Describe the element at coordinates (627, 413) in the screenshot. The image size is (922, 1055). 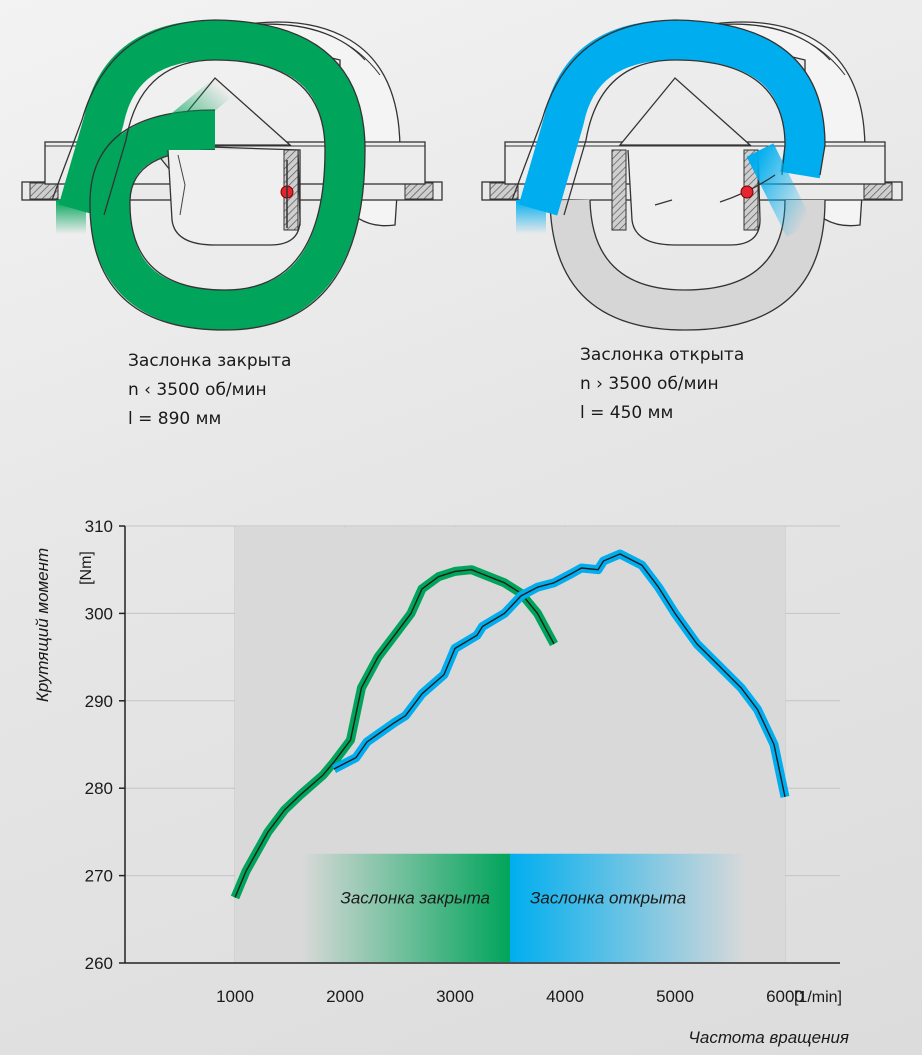
I see `caption-line: l = 450 мм` at that location.